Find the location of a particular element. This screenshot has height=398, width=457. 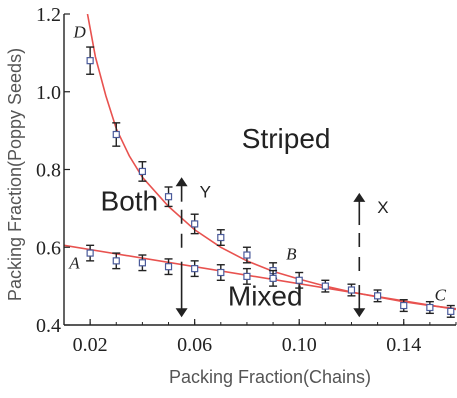

x-tick-label: 0.14 is located at coordinates (403, 345).